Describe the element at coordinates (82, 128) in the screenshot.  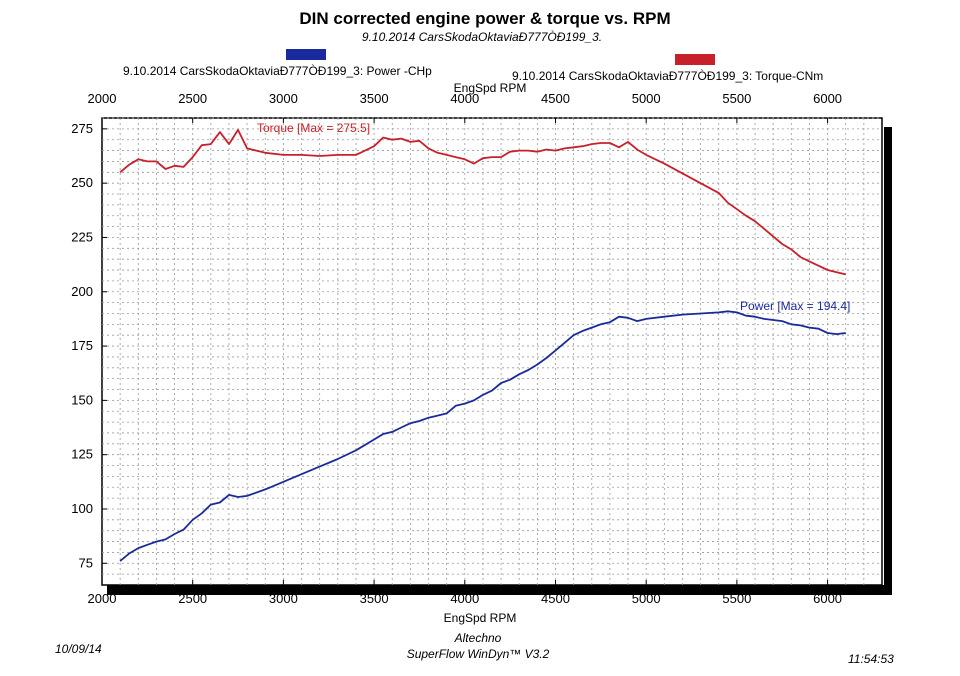
I see `y-tick-label: 275` at that location.